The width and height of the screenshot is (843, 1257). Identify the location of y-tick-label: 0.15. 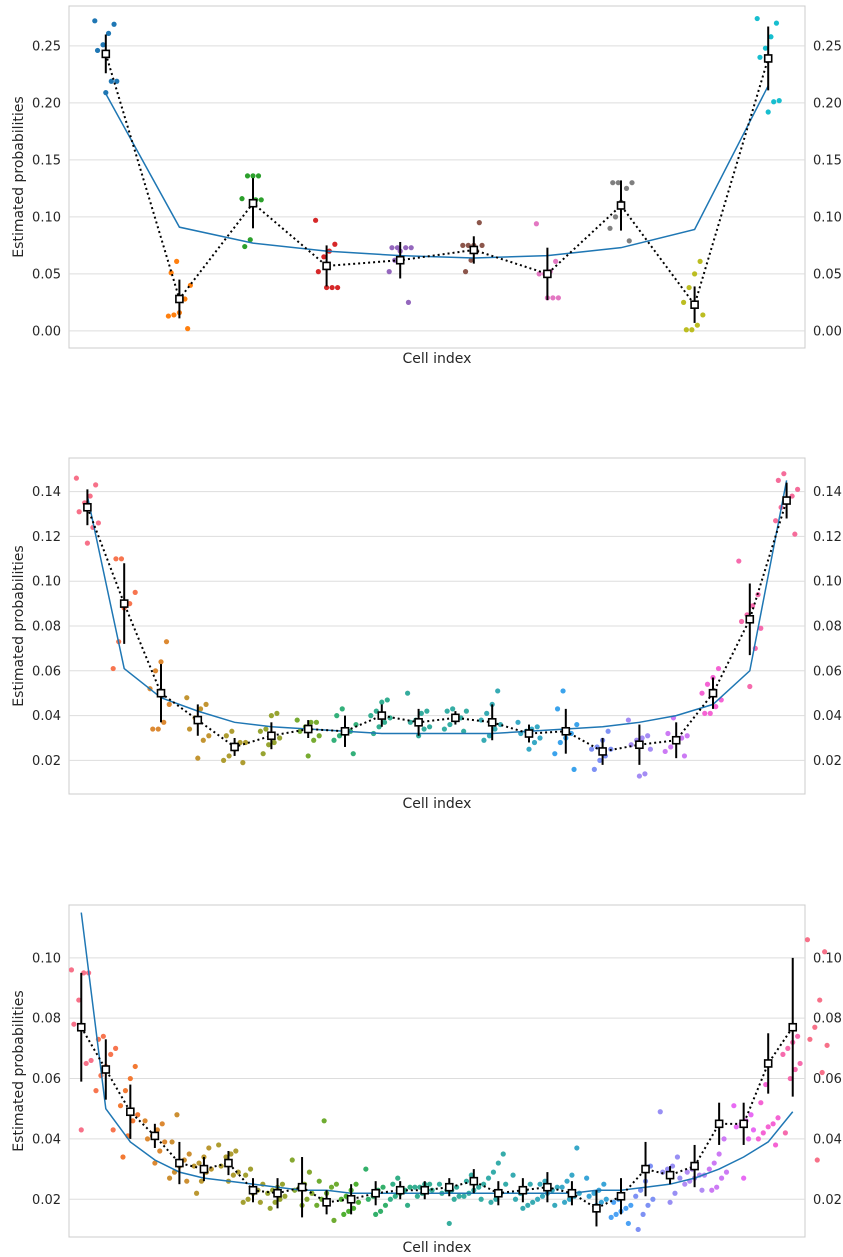
(46, 160).